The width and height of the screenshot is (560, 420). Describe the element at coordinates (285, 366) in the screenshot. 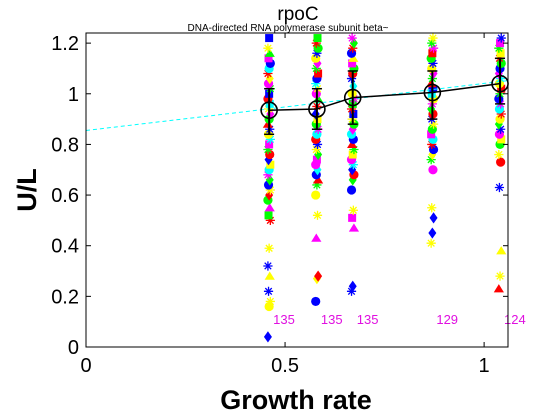

I see `x-tick-label: 0.5` at that location.